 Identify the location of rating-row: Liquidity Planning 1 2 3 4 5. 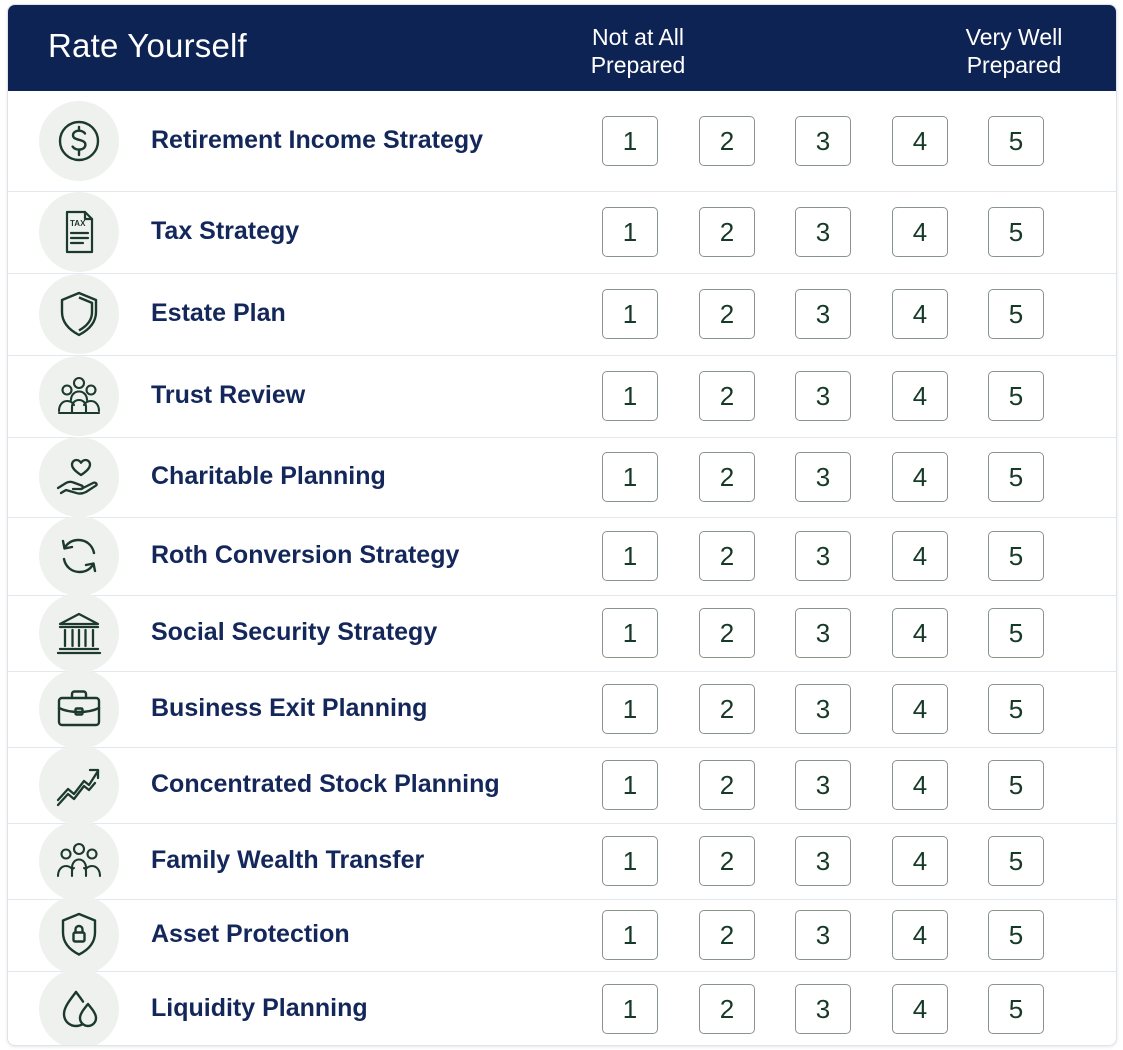
(562, 1007).